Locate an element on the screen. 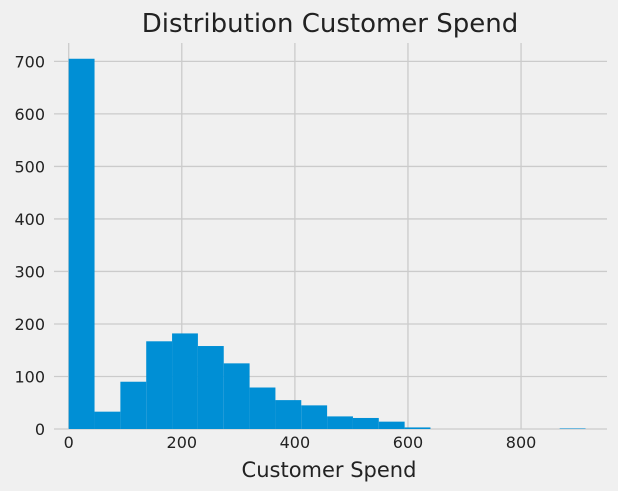  x-tick-label: 200 is located at coordinates (182, 442).